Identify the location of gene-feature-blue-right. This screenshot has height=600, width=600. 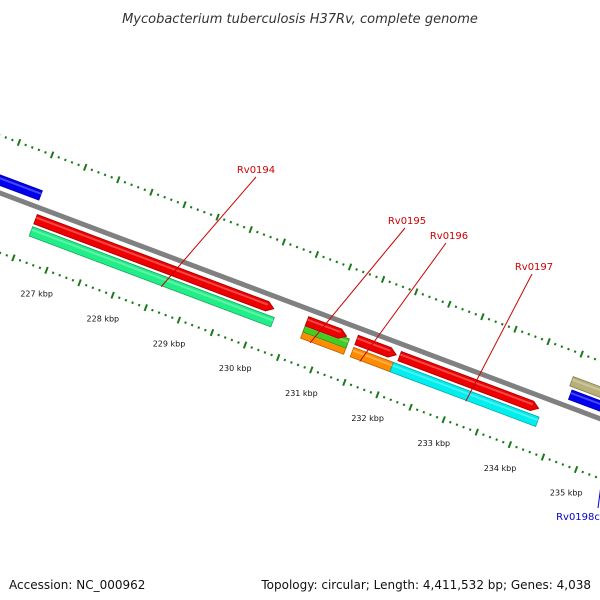
(583, 406).